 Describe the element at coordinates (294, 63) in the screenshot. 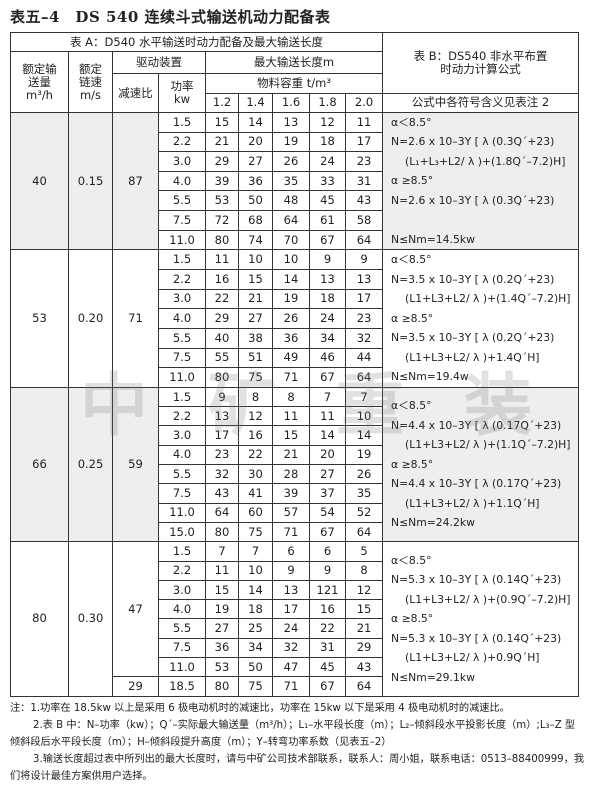

I see `max-length-header: 最大输送长度m` at that location.